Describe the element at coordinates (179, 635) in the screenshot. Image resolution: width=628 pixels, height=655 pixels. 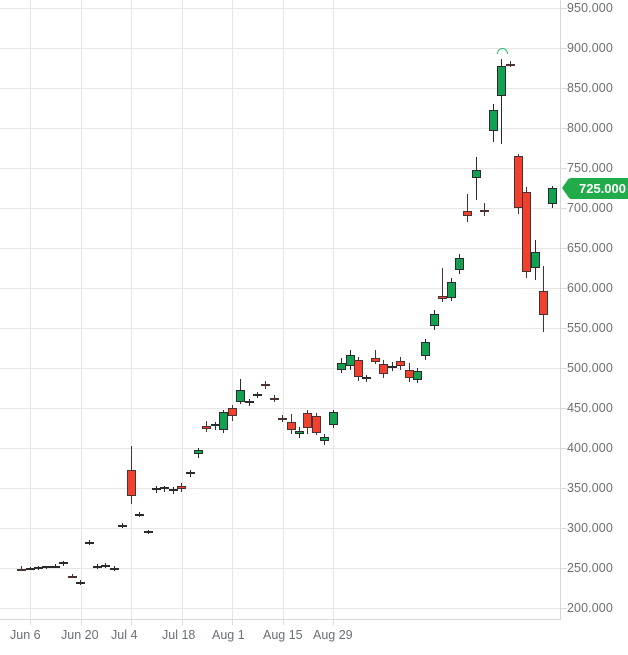
I see `time-axis-label: Jul 18` at that location.